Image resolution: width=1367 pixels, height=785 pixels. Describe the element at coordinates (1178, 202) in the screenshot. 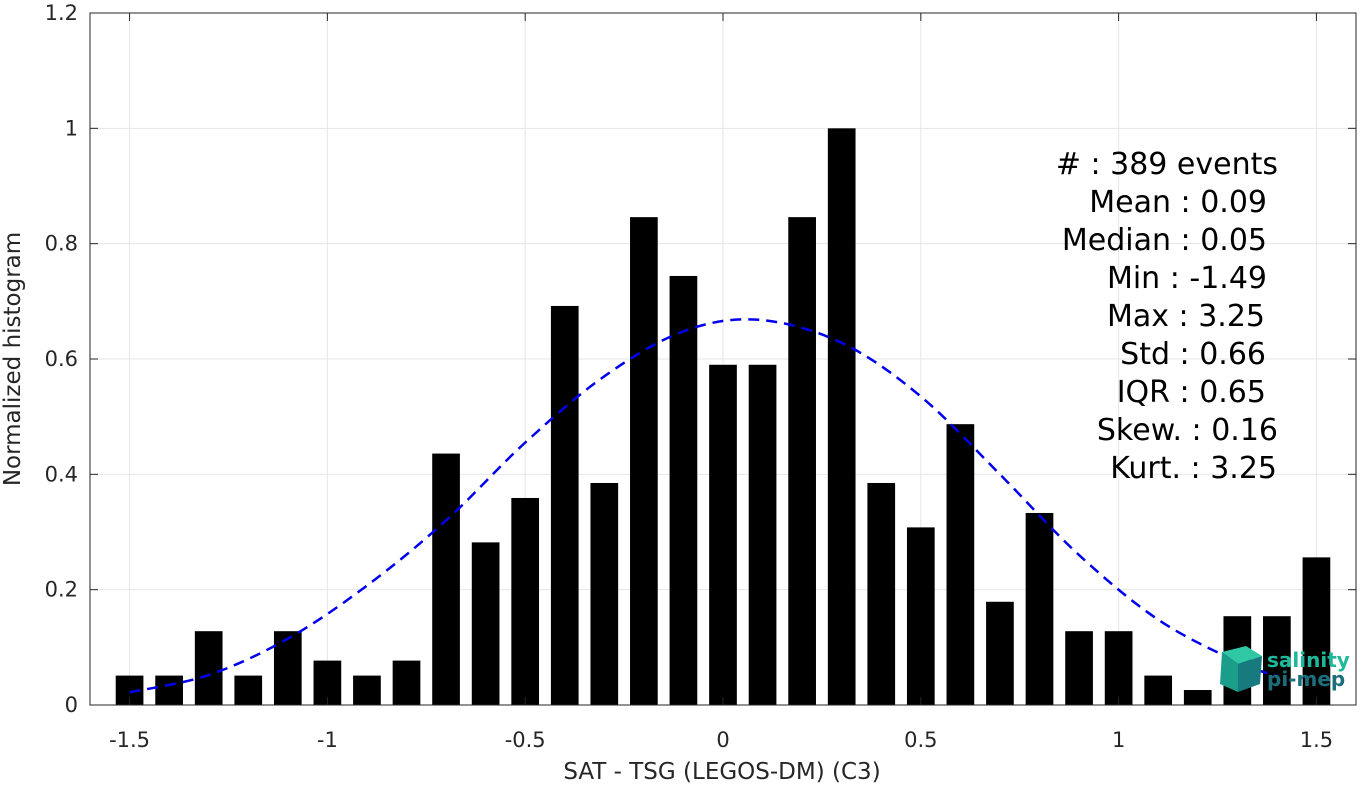

I see `stat-line: Mean : 0.09` at that location.